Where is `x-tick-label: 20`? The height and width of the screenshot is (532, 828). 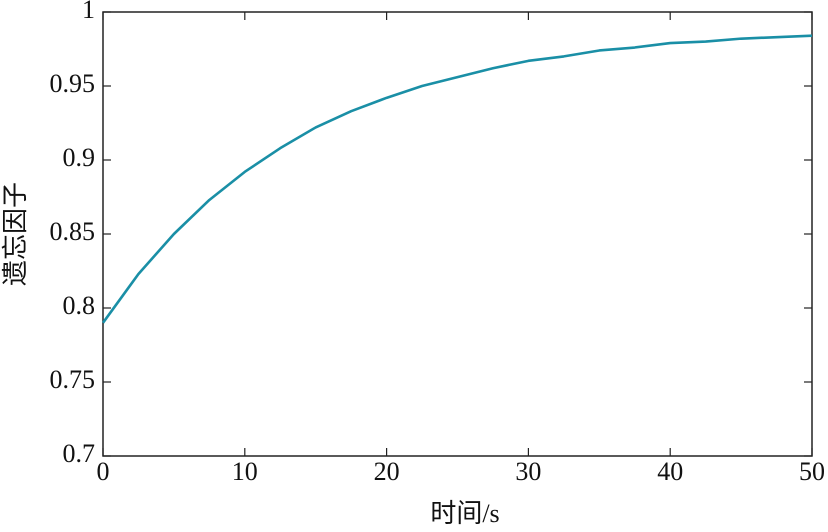
x-tick-label: 20 is located at coordinates (387, 471).